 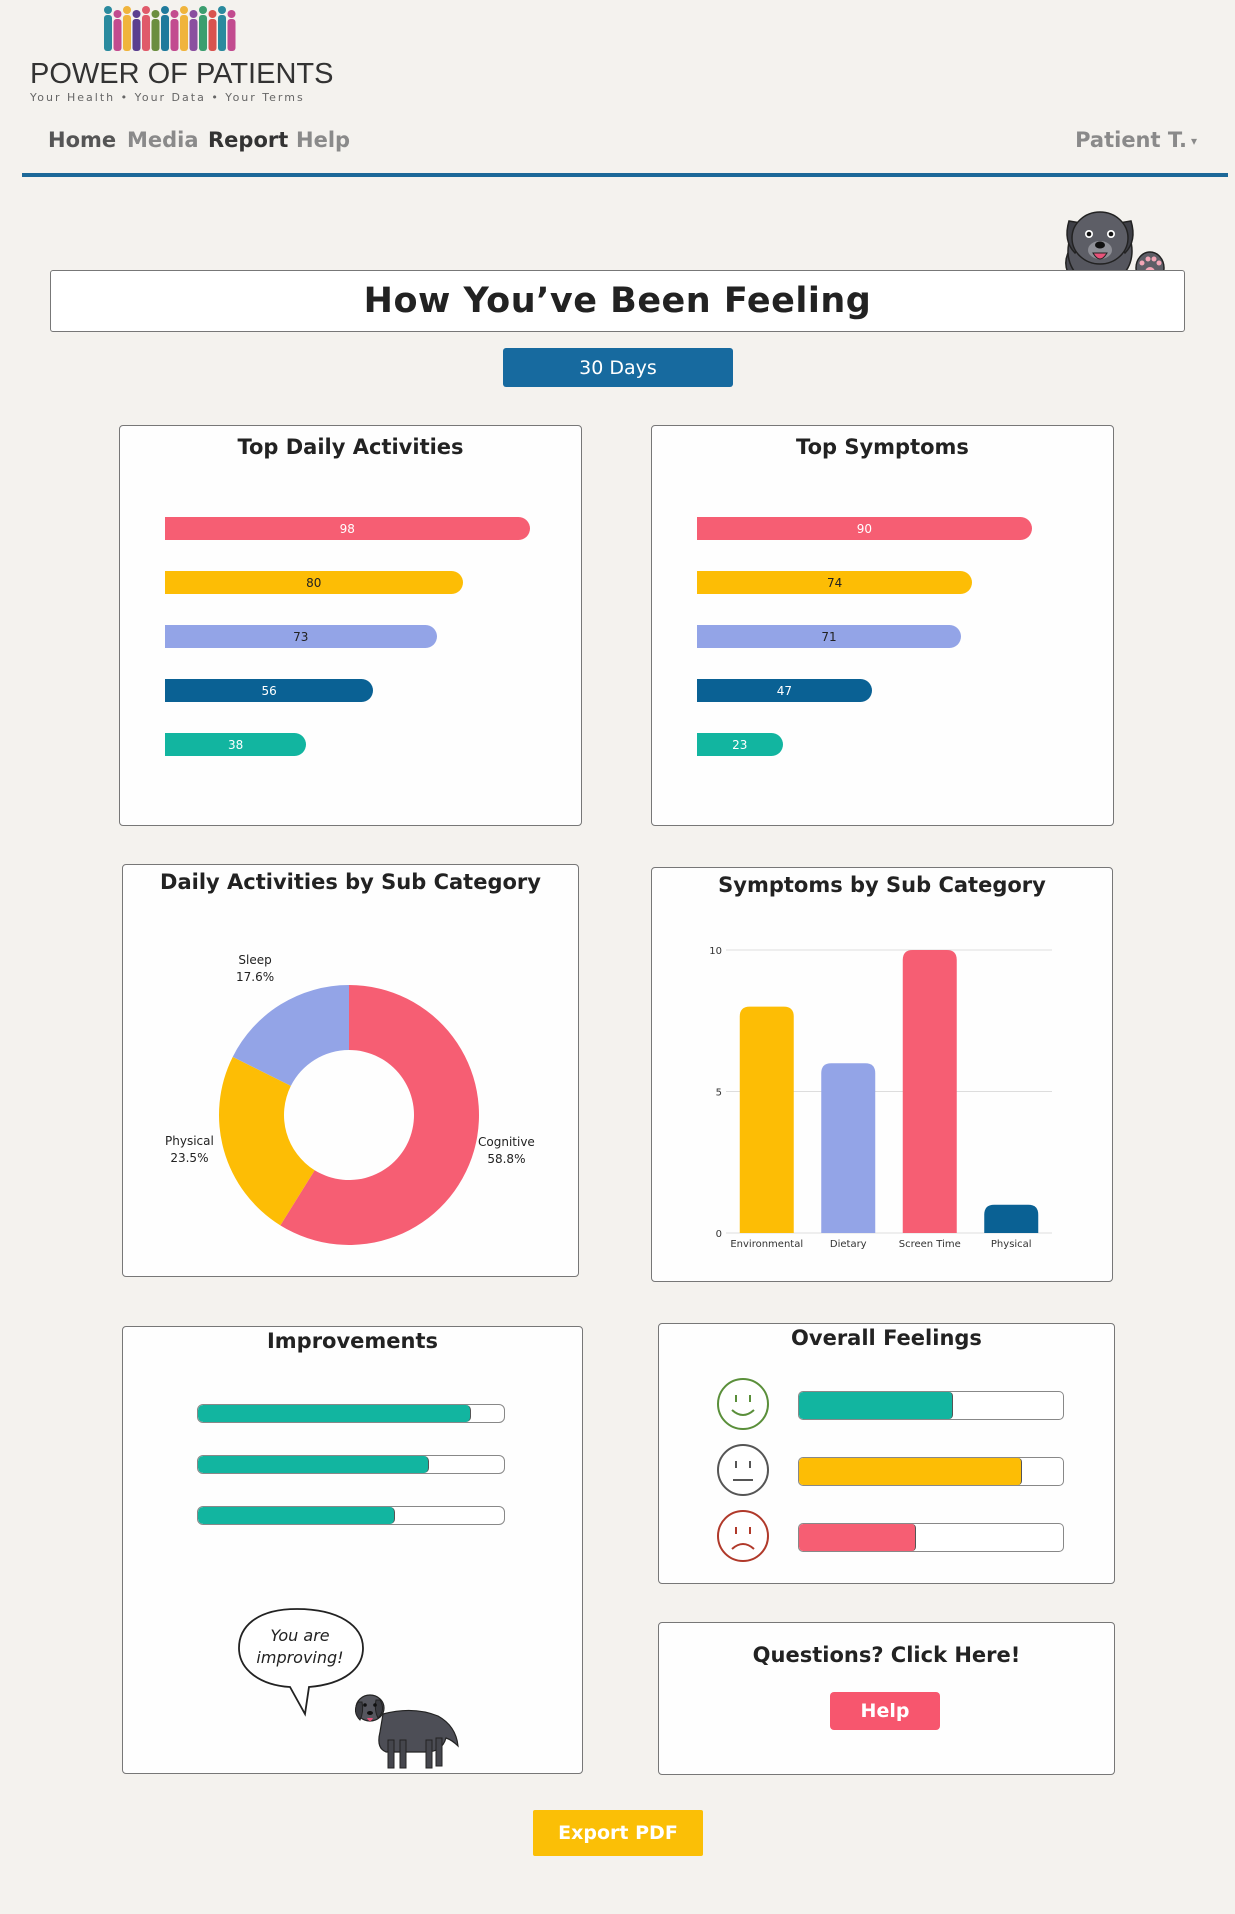 I want to click on pie-label-cognitive: Cognitive 58.8%, so click(x=506, y=1150).